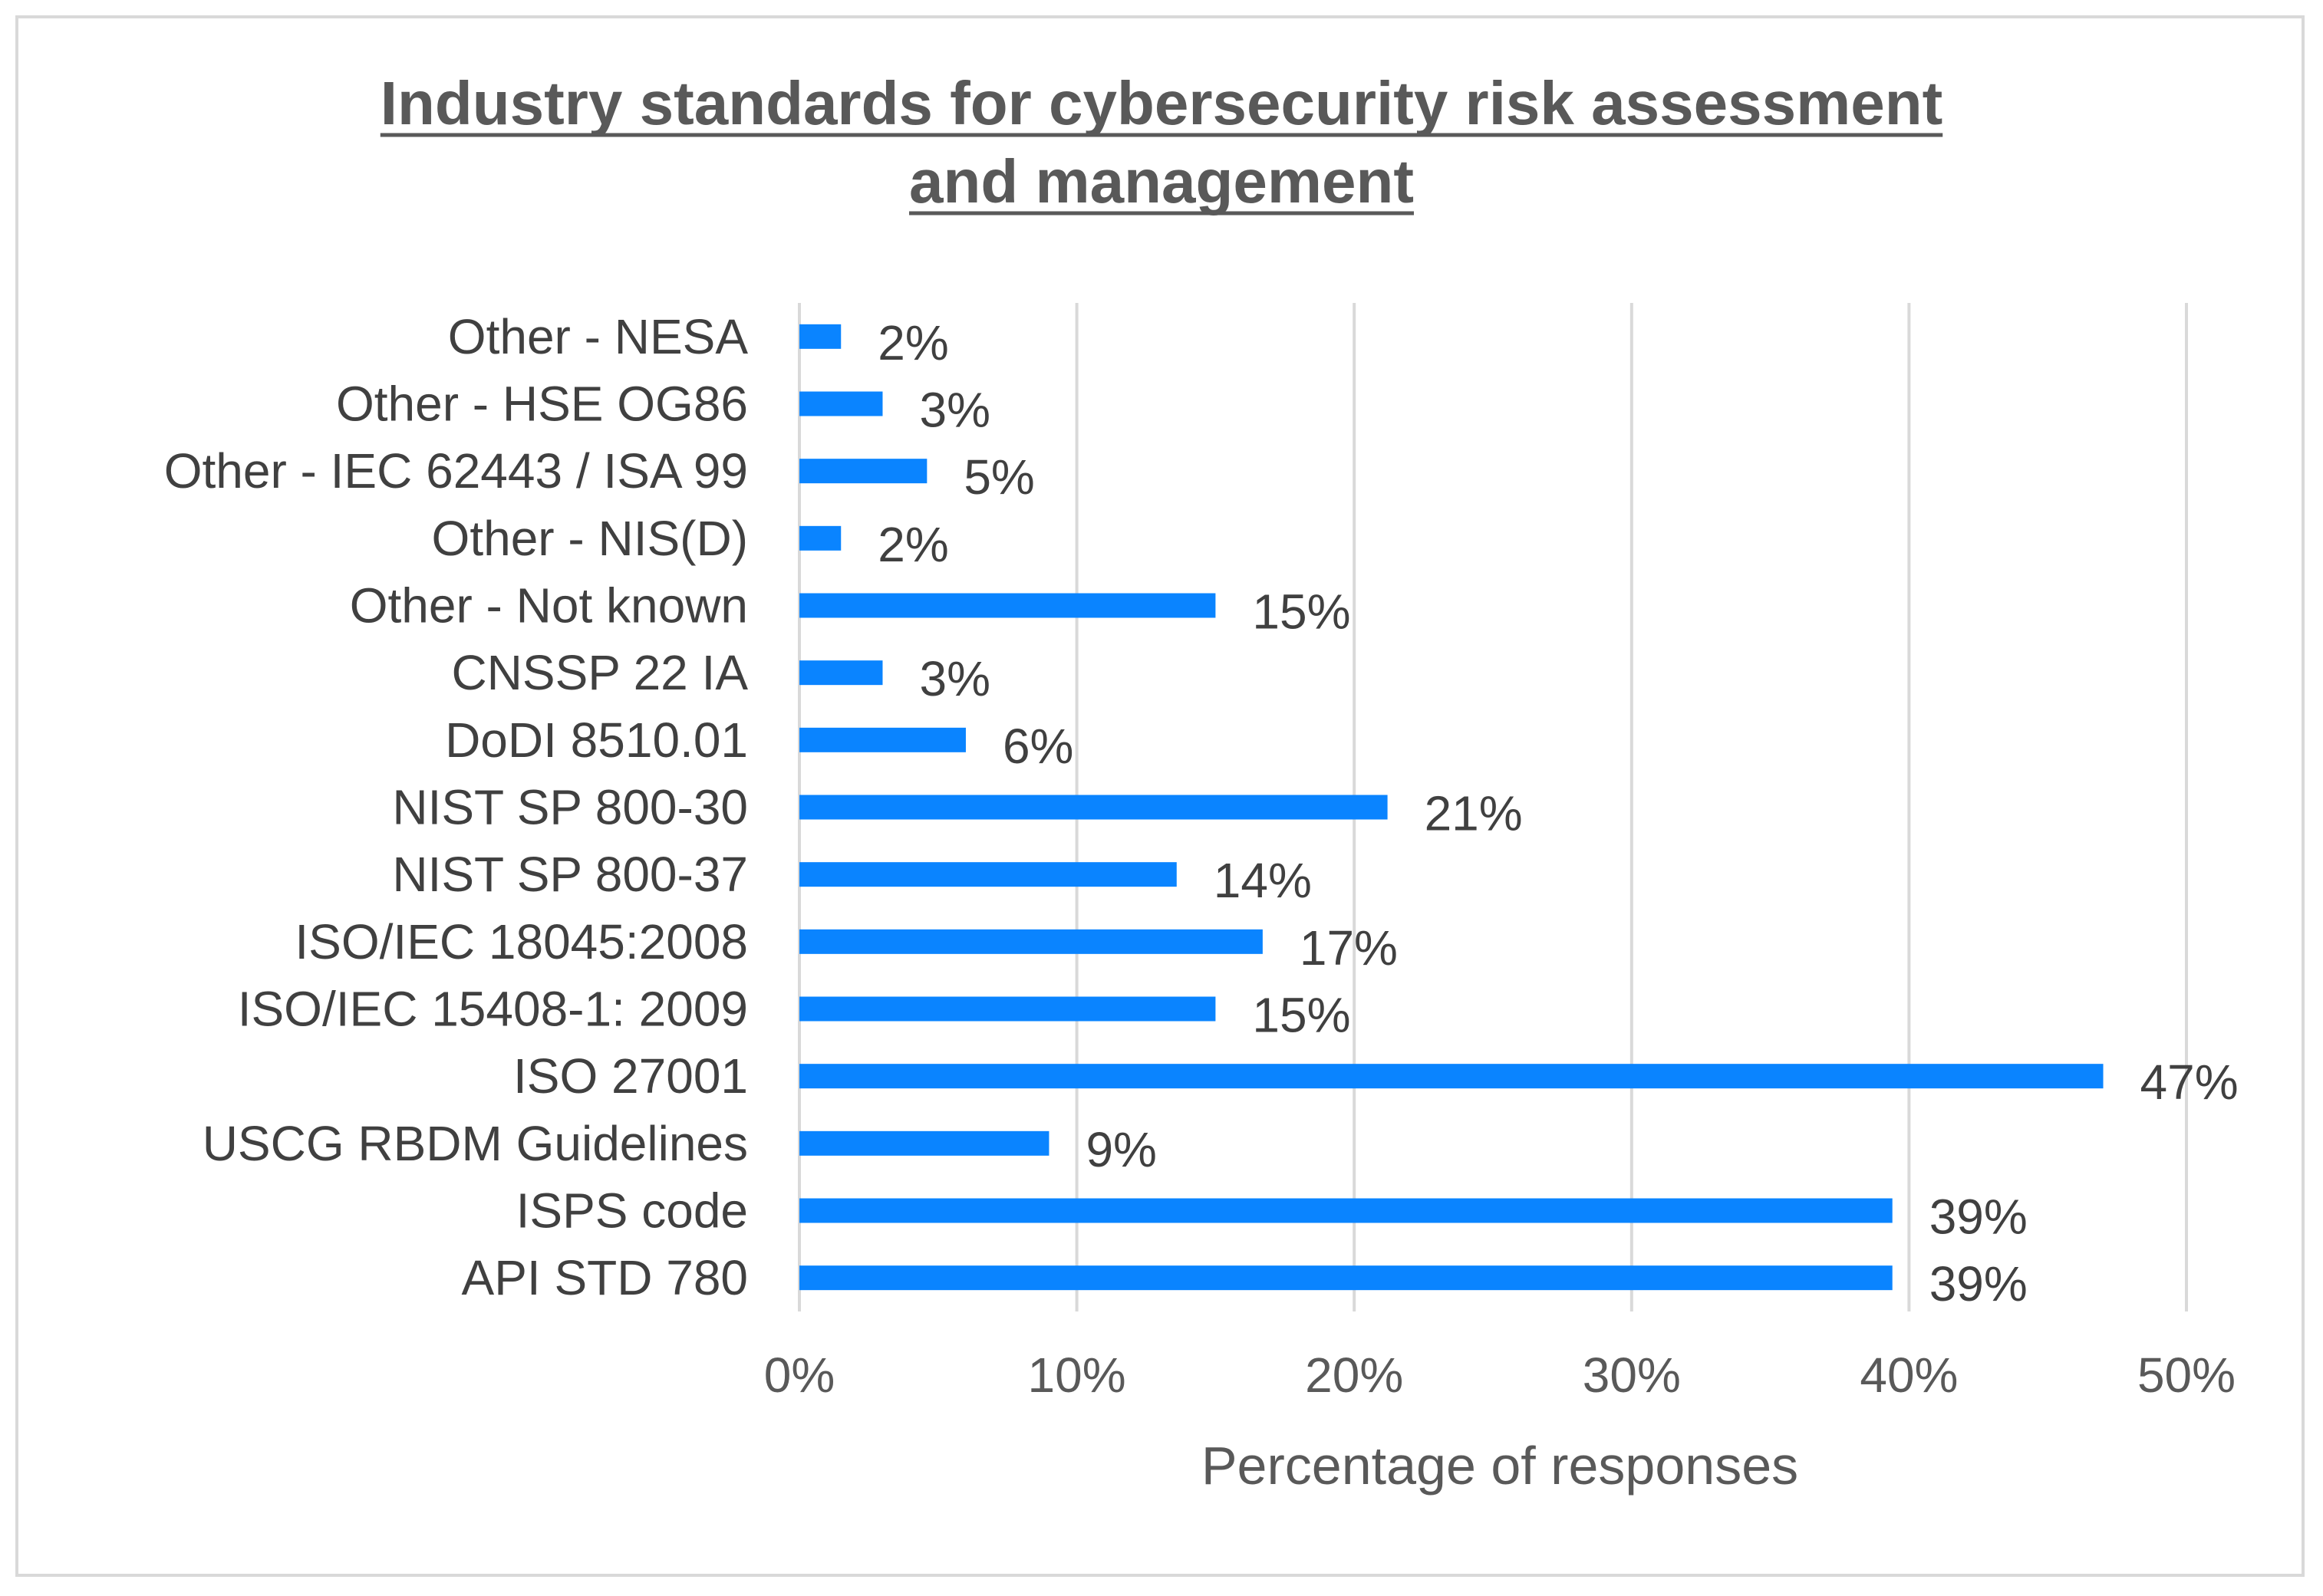 The image size is (2323, 1596). Describe the element at coordinates (493, 1009) in the screenshot. I see `category-label: ISO/IEC 15408-1: 2009` at that location.